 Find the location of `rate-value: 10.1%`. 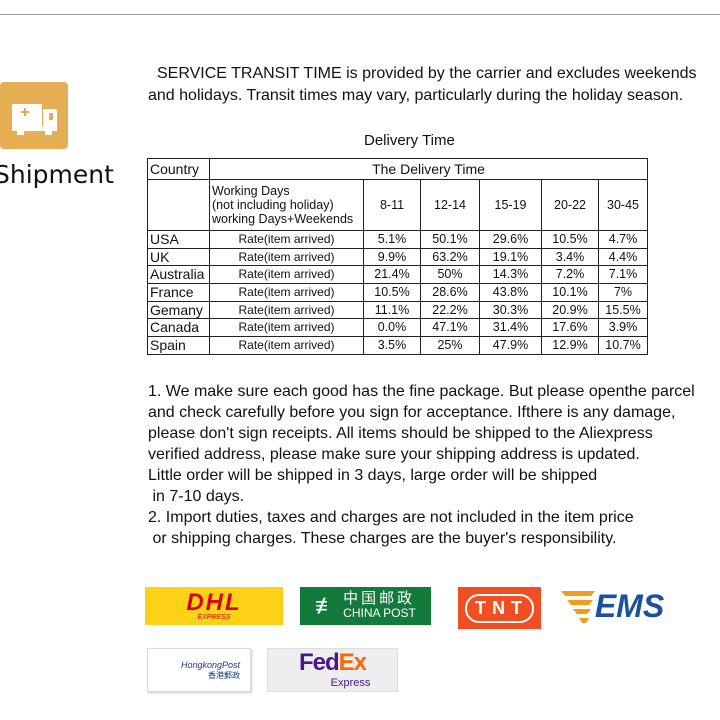

rate-value: 10.1% is located at coordinates (570, 292).